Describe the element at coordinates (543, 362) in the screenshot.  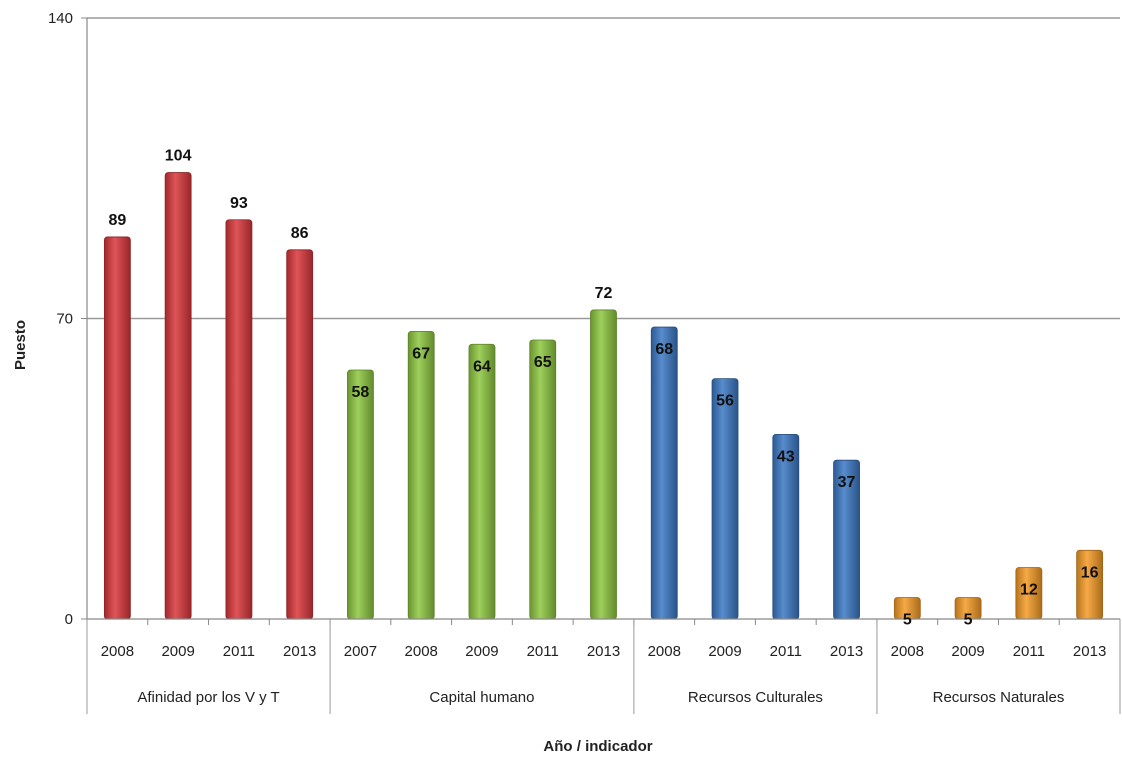
I see `bar-value-label: 65` at that location.